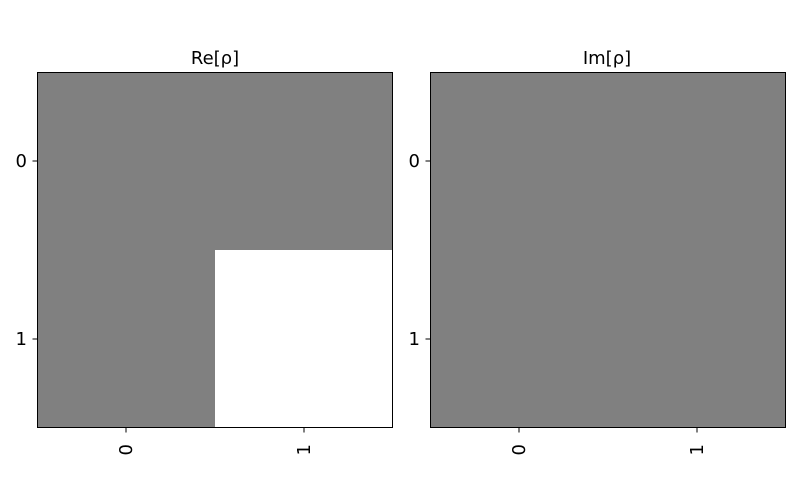 The height and width of the screenshot is (504, 800). I want to click on real-part-title: Re[ρ], so click(215, 58).